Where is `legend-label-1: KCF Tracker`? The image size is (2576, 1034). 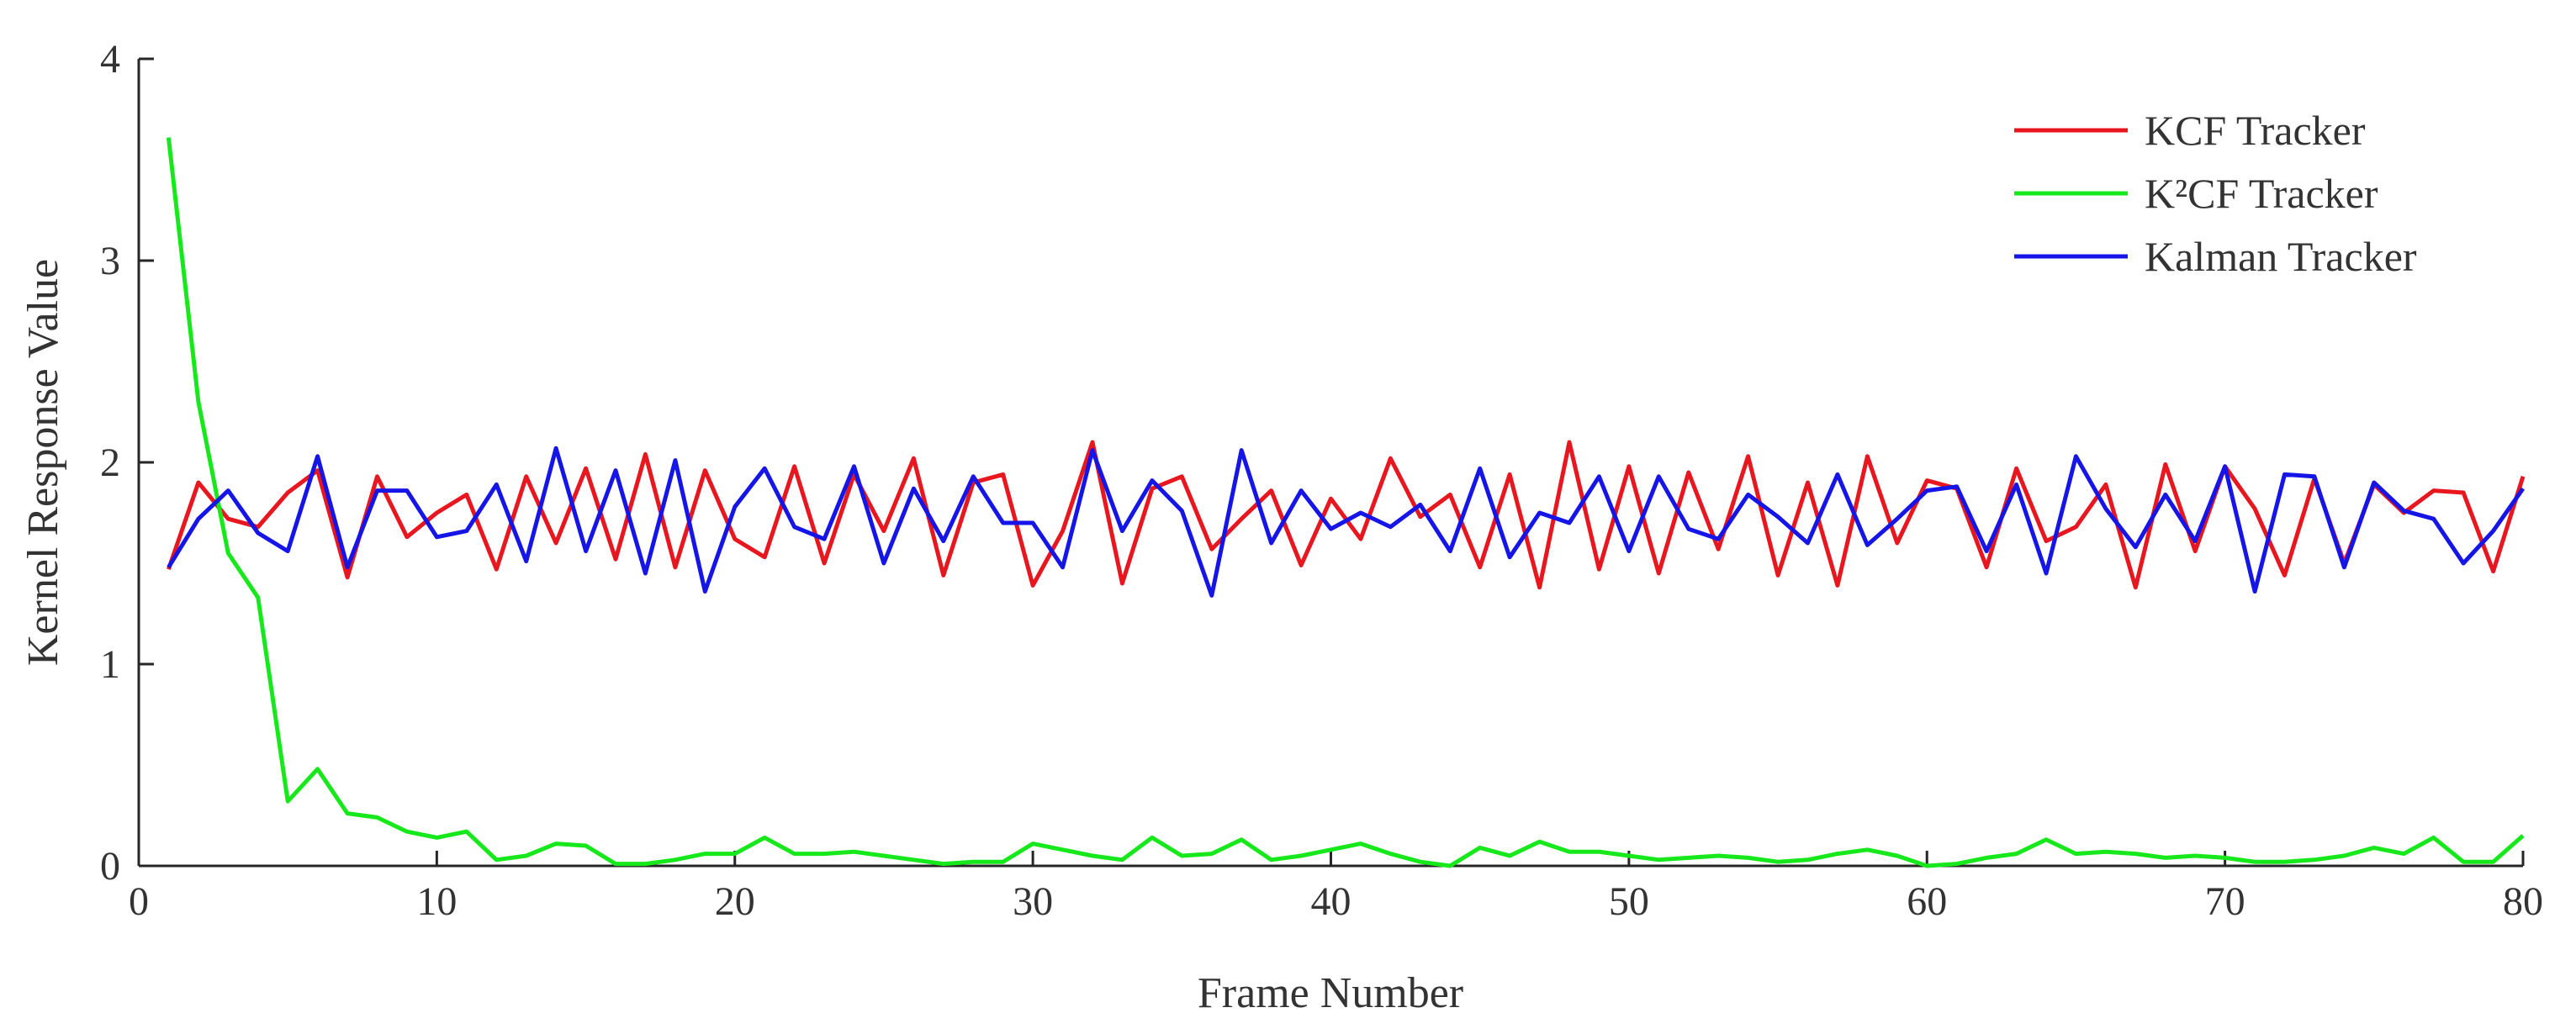
legend-label-1: KCF Tracker is located at coordinates (2255, 130).